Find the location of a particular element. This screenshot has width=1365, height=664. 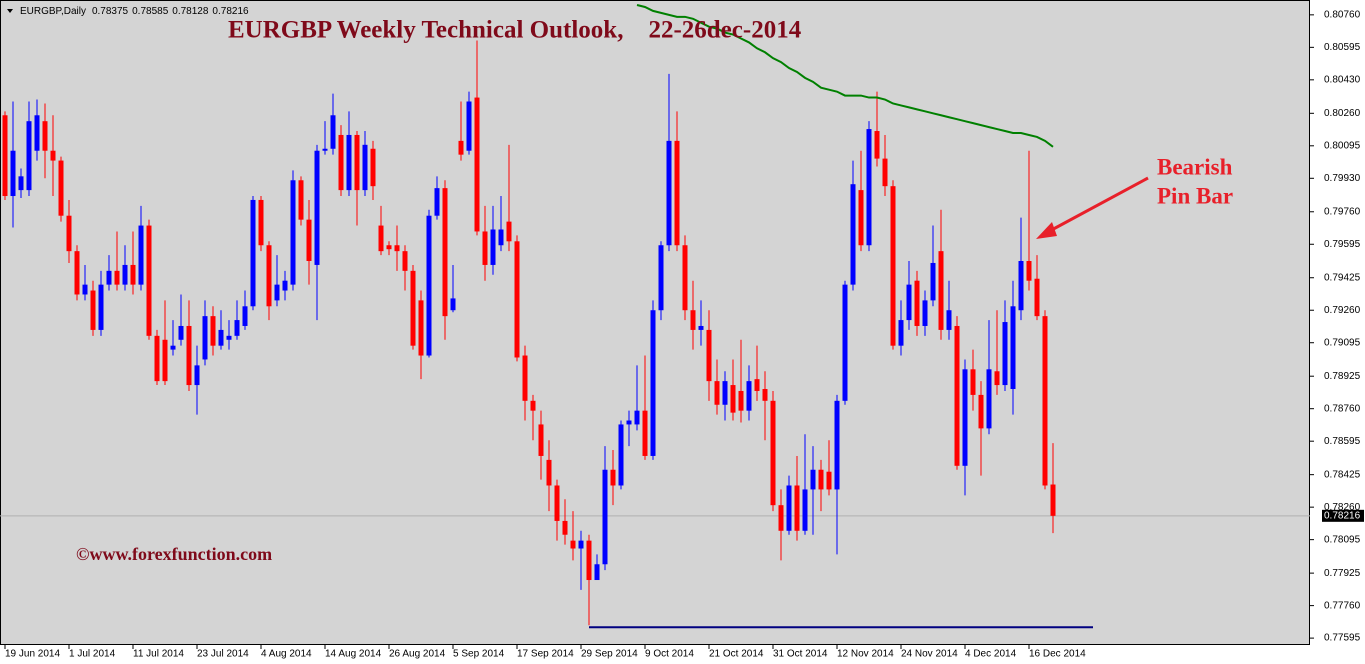

y-tick-label: 0.78425 is located at coordinates (1342, 474).